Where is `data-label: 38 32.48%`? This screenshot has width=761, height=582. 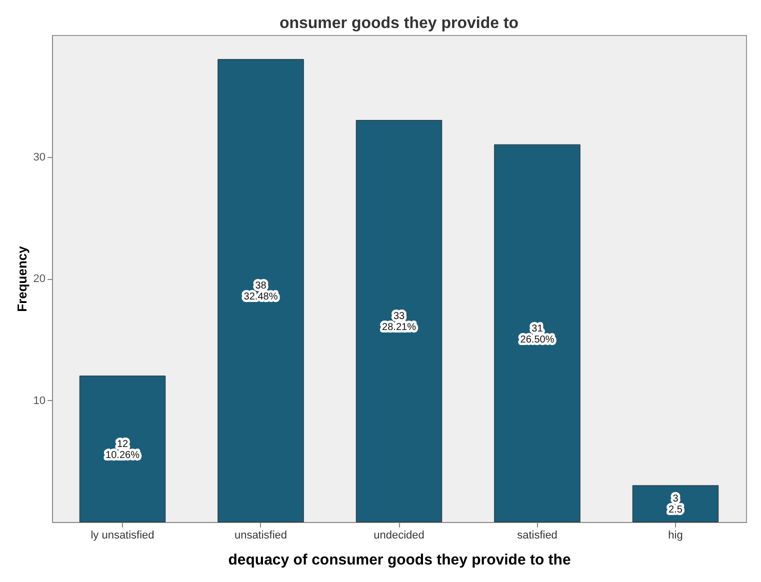 data-label: 38 32.48% is located at coordinates (261, 291).